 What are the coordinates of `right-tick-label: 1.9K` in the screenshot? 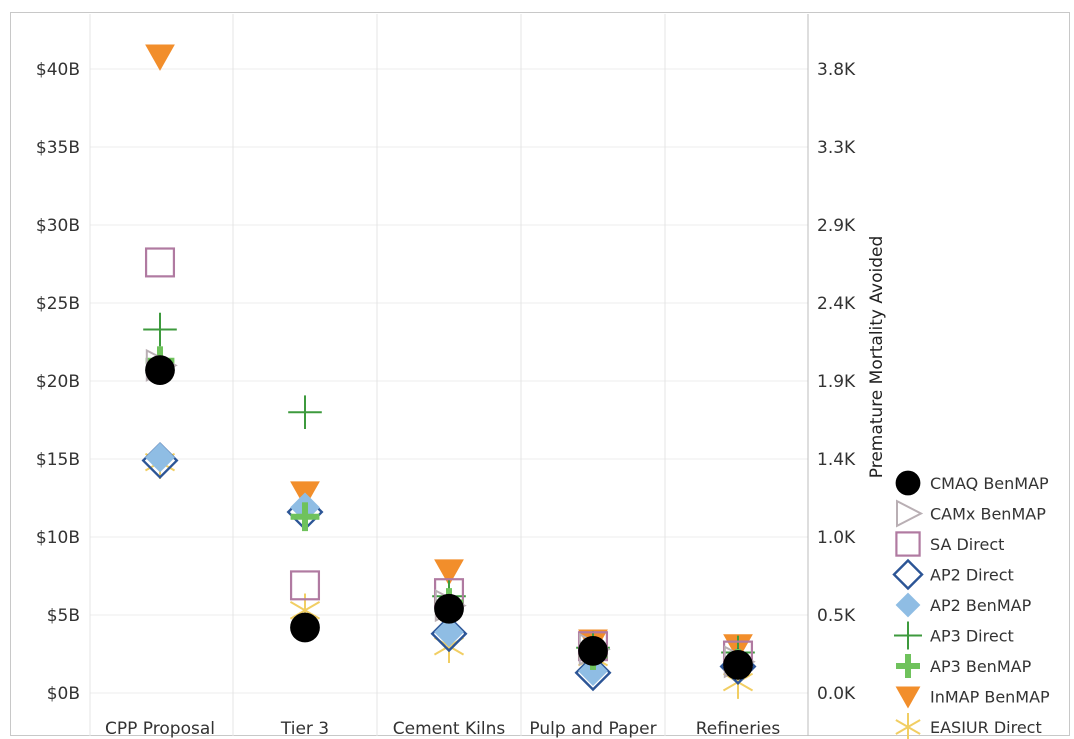 It's located at (836, 382).